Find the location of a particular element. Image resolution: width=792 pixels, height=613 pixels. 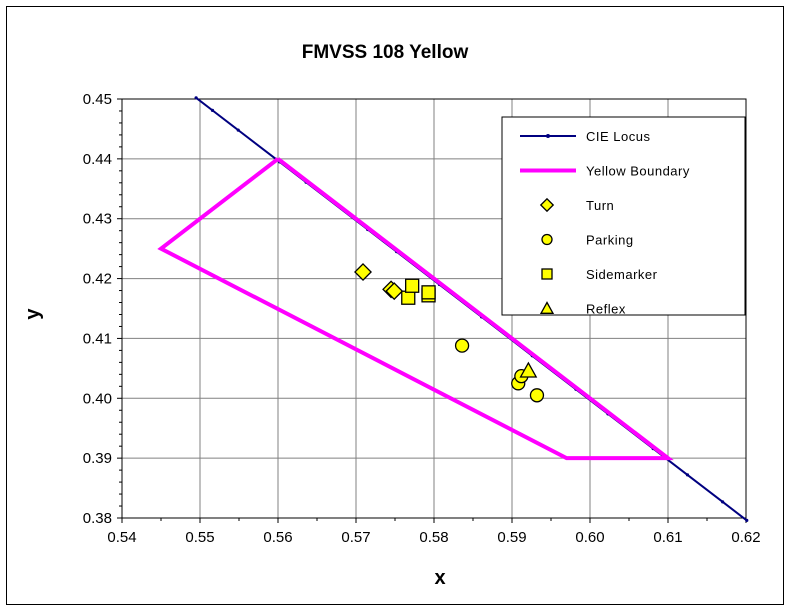

legend-swatch-sidemarker is located at coordinates (547, 274).